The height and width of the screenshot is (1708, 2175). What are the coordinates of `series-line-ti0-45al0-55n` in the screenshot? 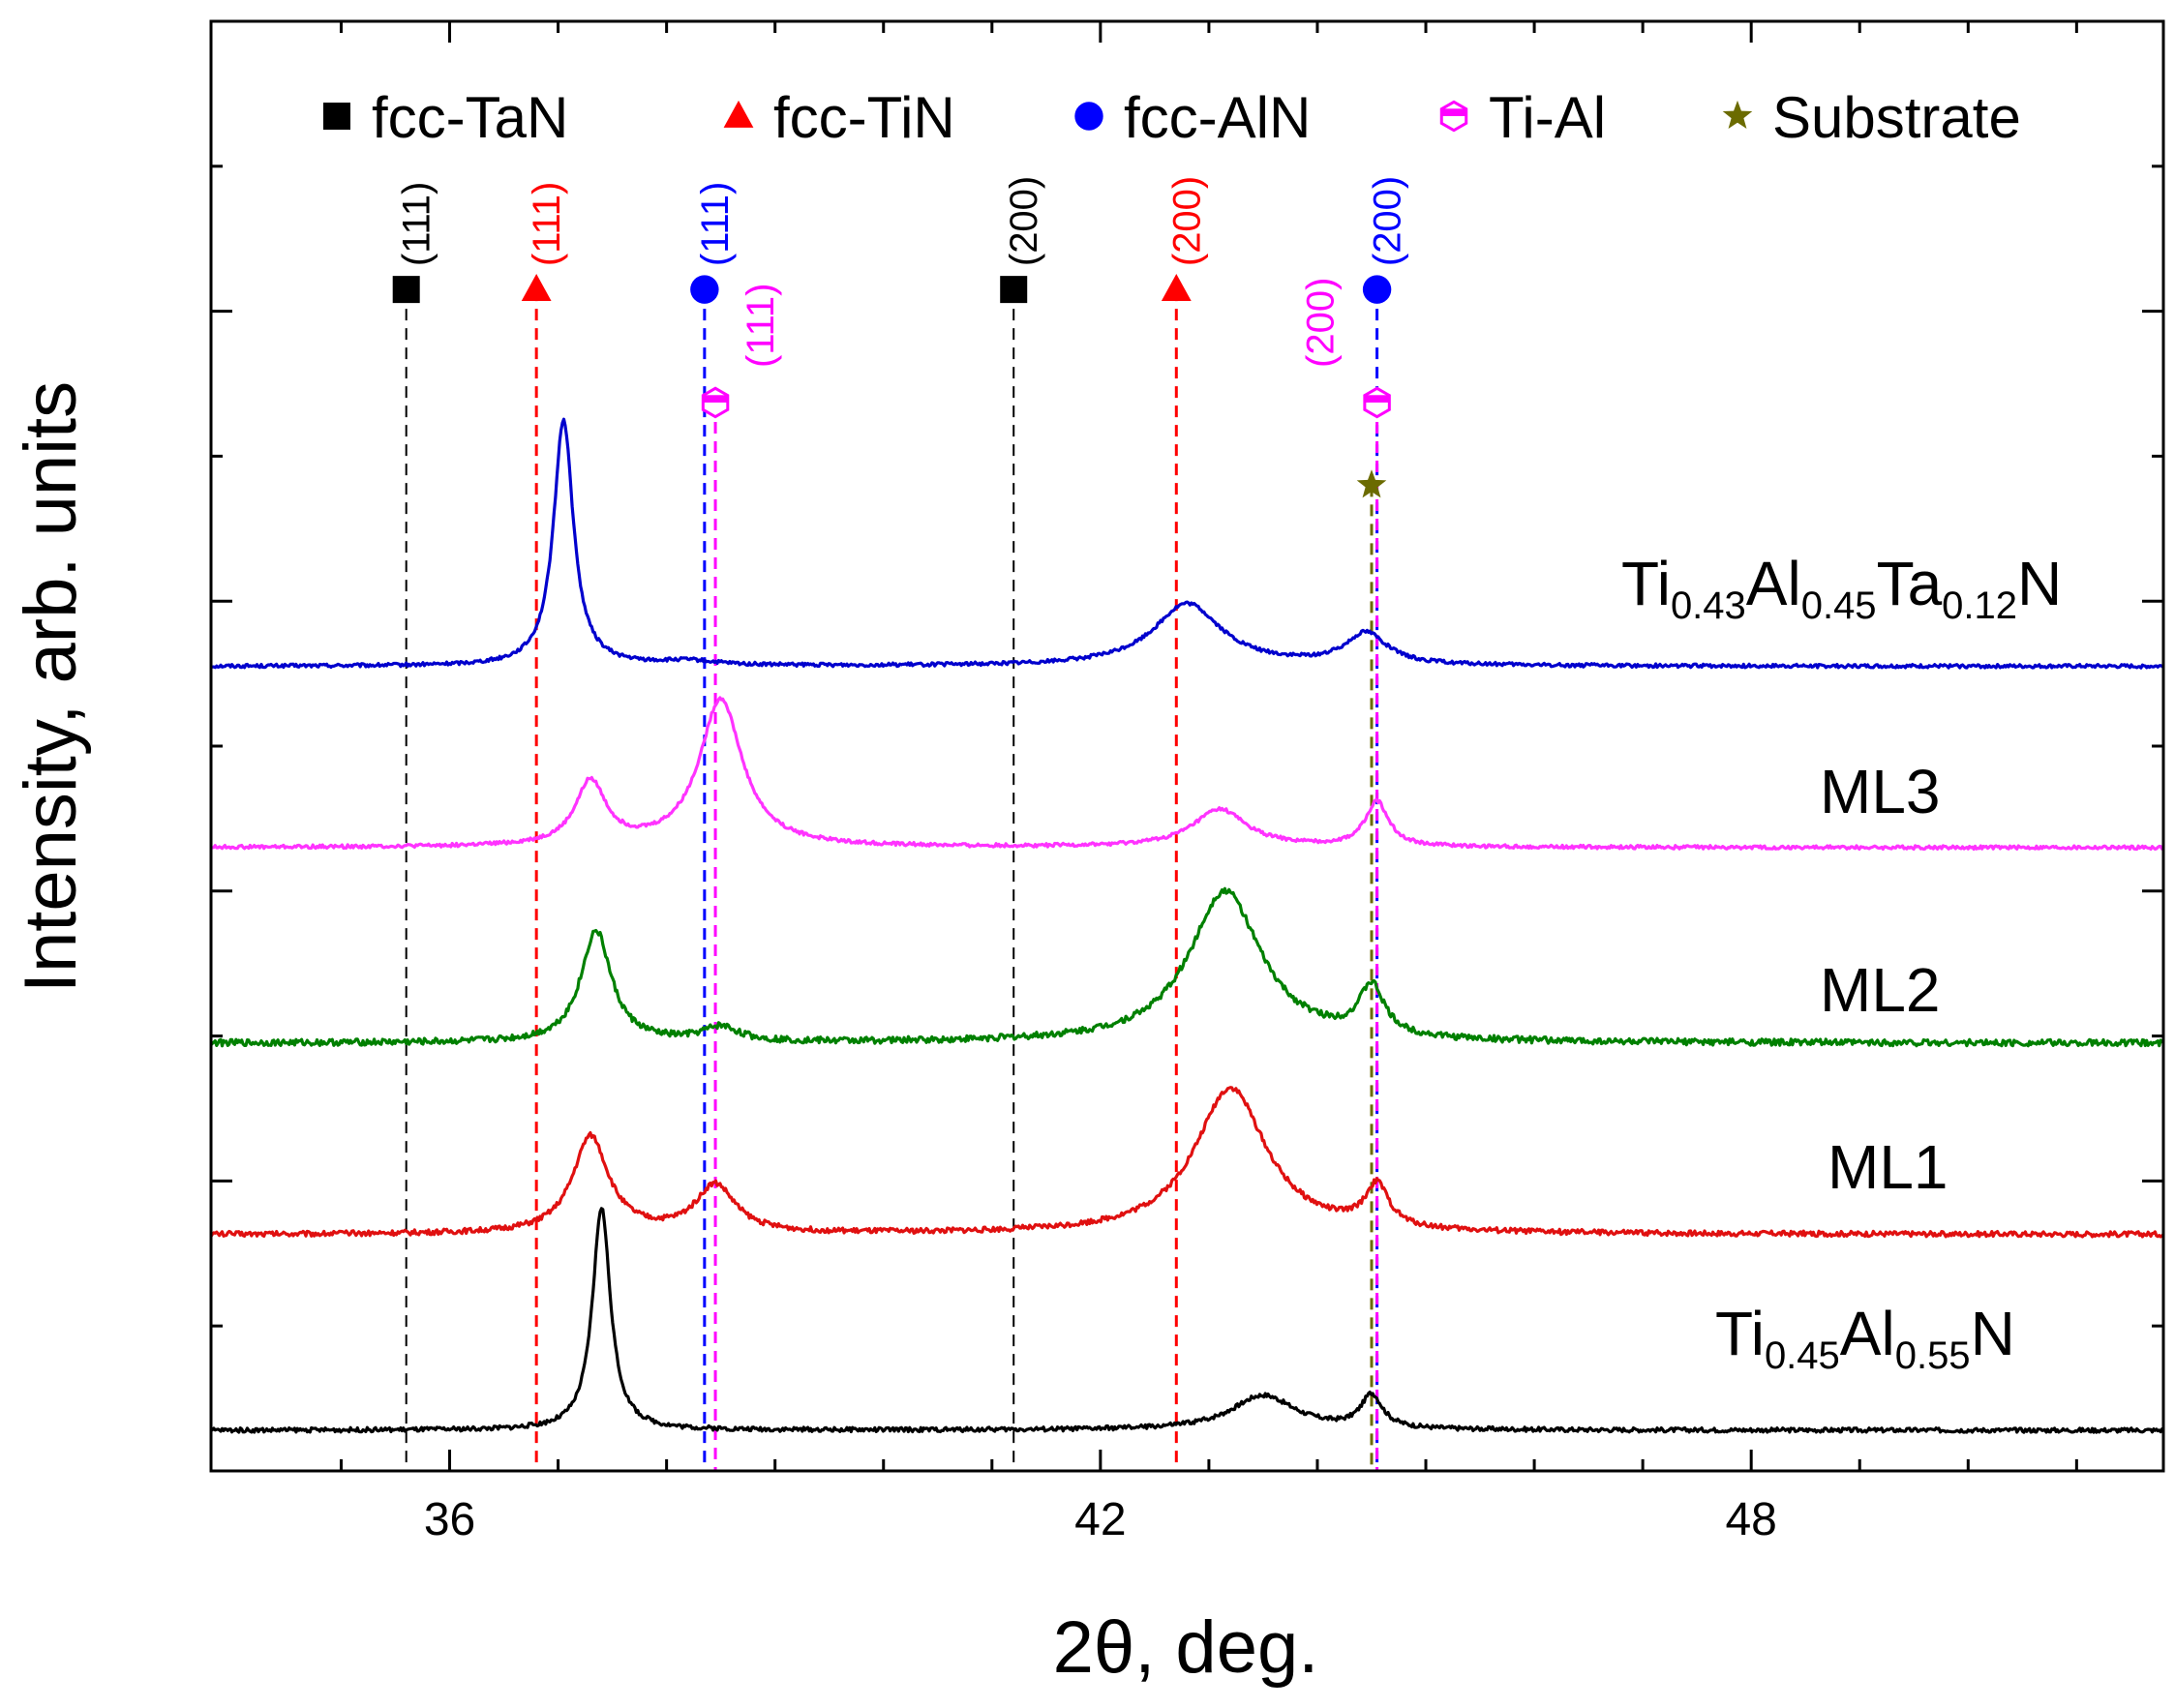 It's located at (1187, 1320).